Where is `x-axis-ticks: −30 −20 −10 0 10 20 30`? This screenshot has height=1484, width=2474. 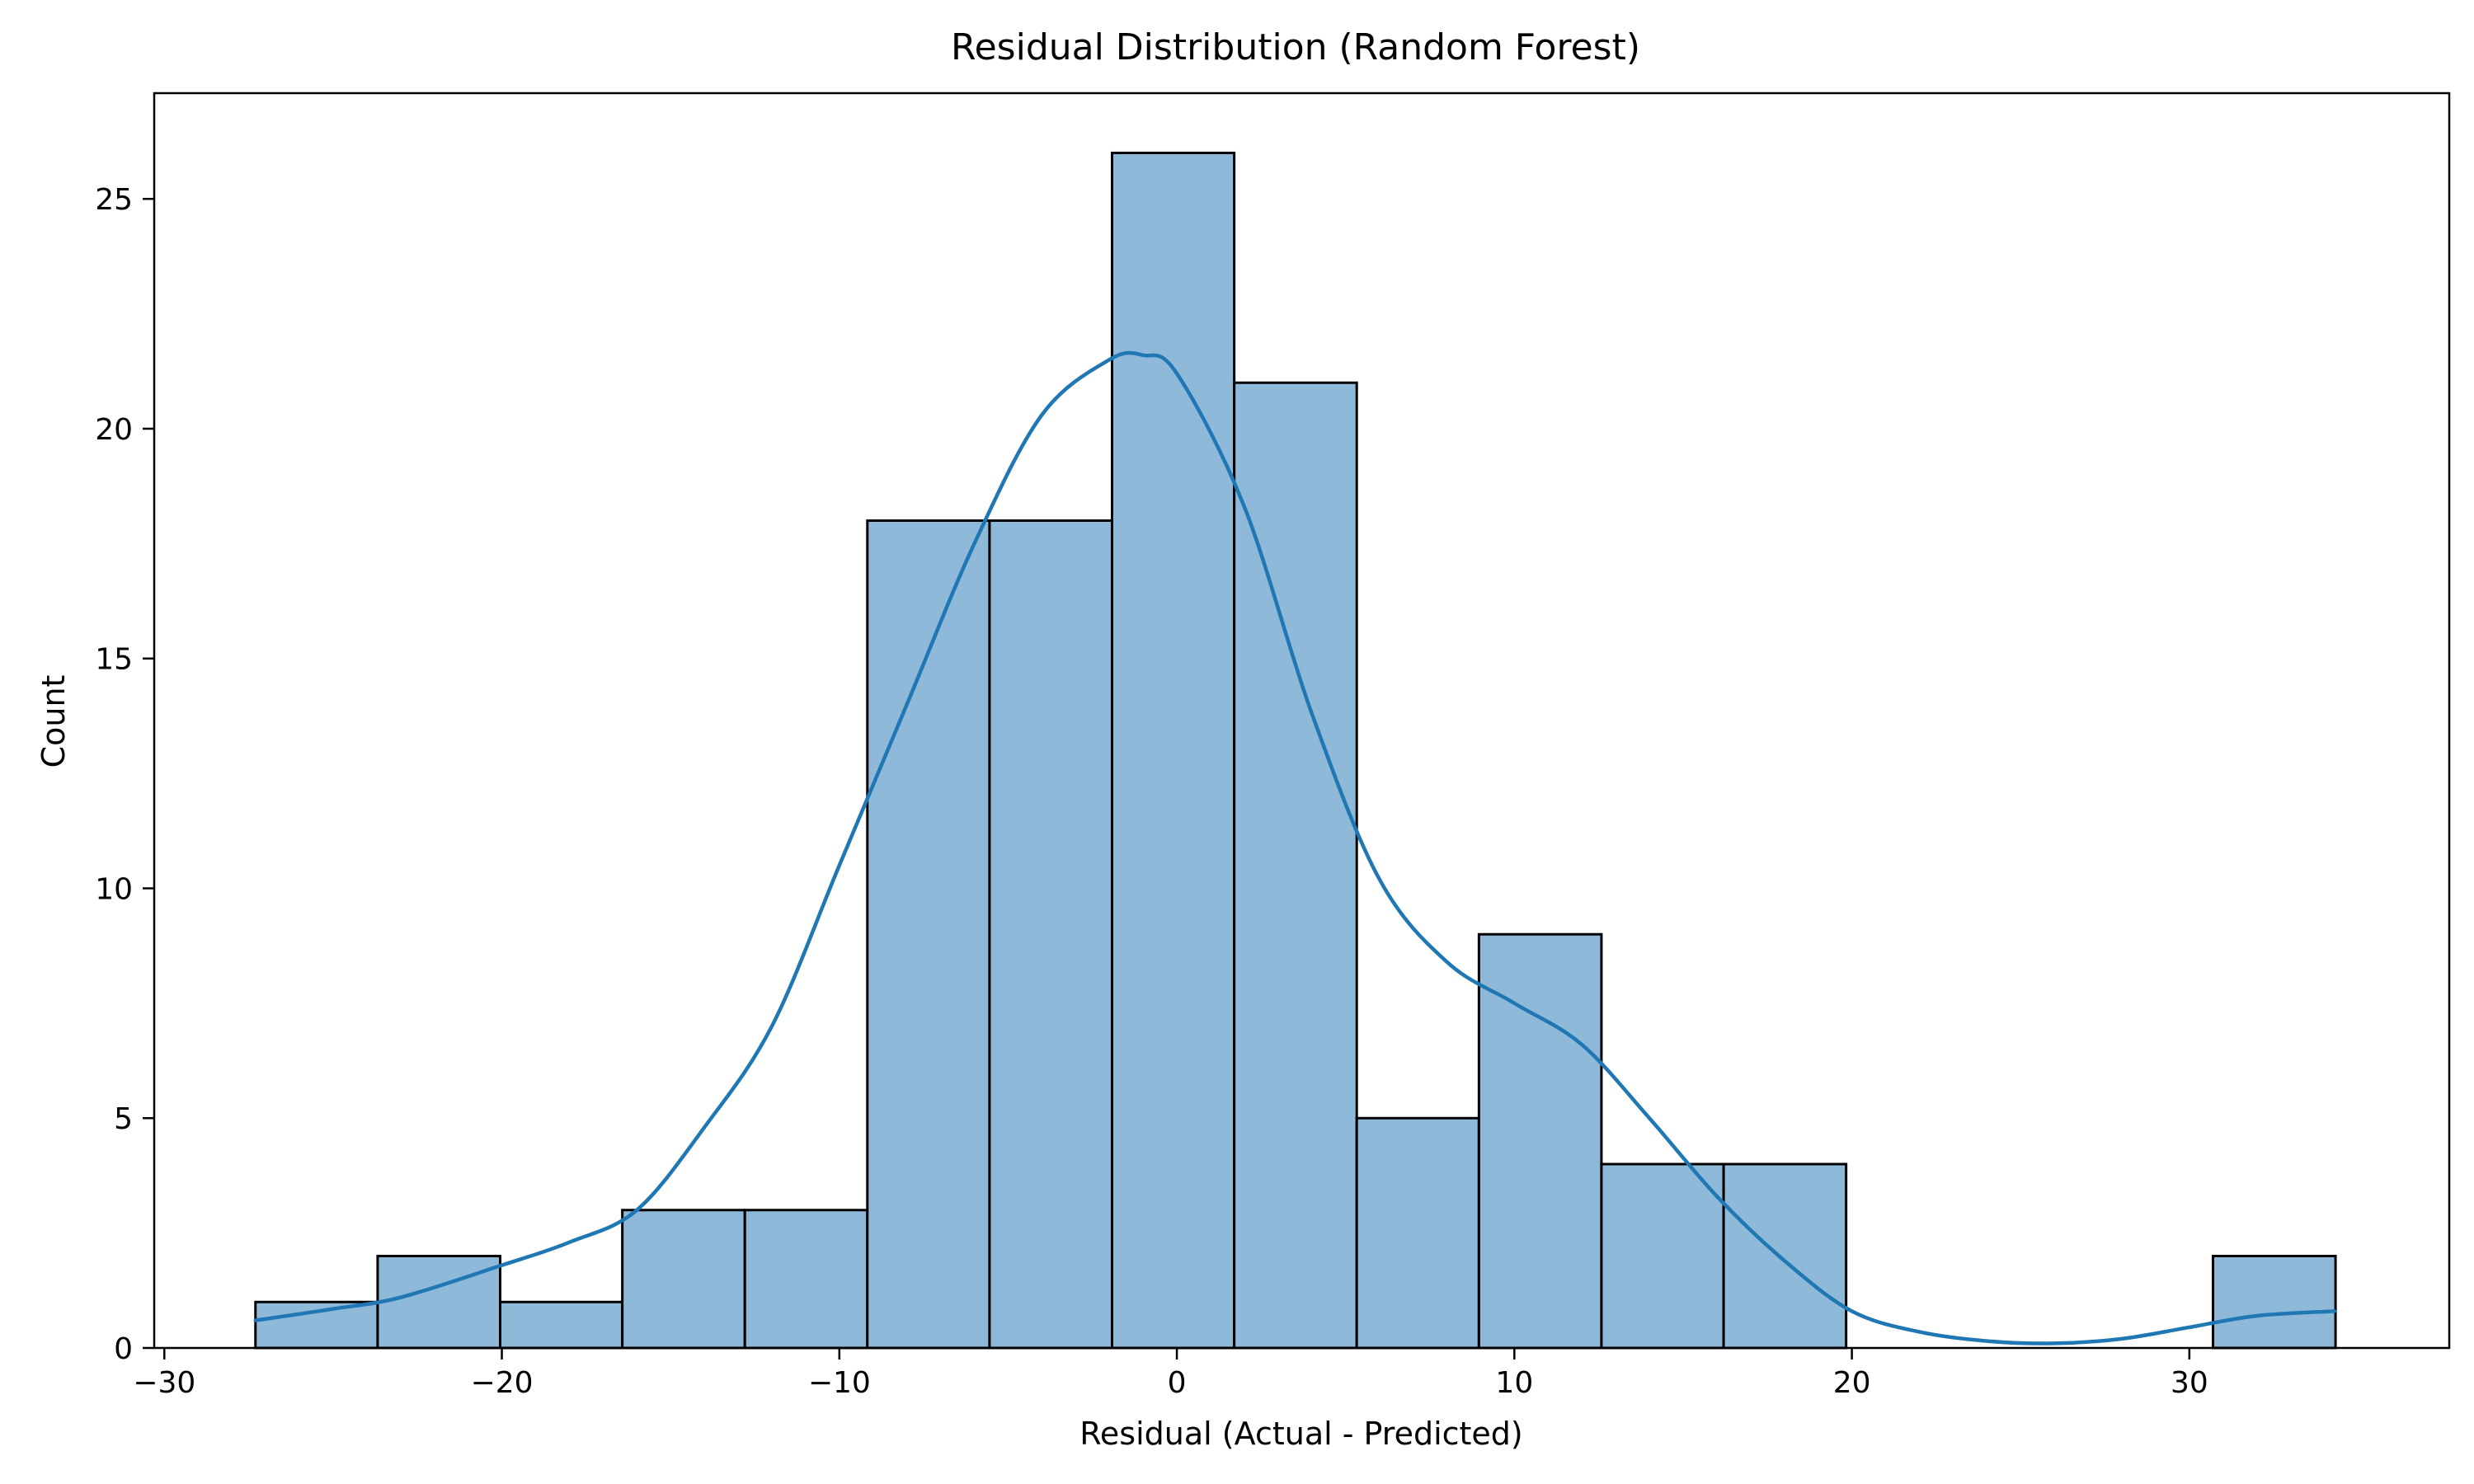 x-axis-ticks: −30 −20 −10 0 10 20 30 is located at coordinates (1170, 1374).